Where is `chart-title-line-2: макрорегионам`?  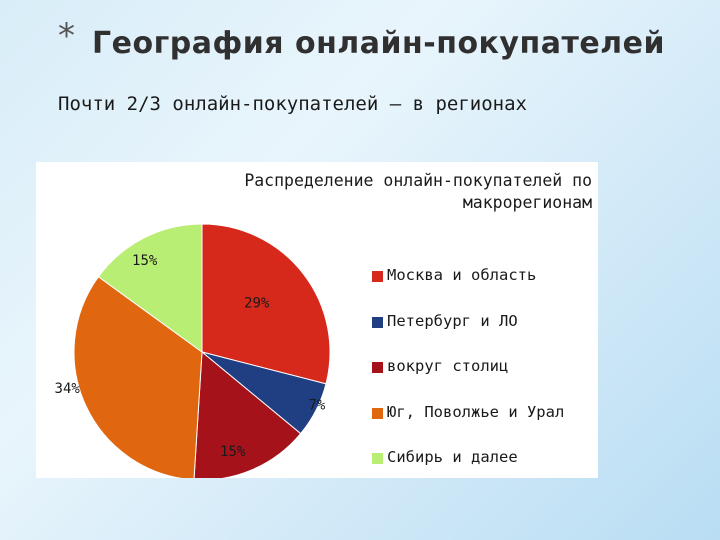 chart-title-line-2: макрорегионам is located at coordinates (527, 202).